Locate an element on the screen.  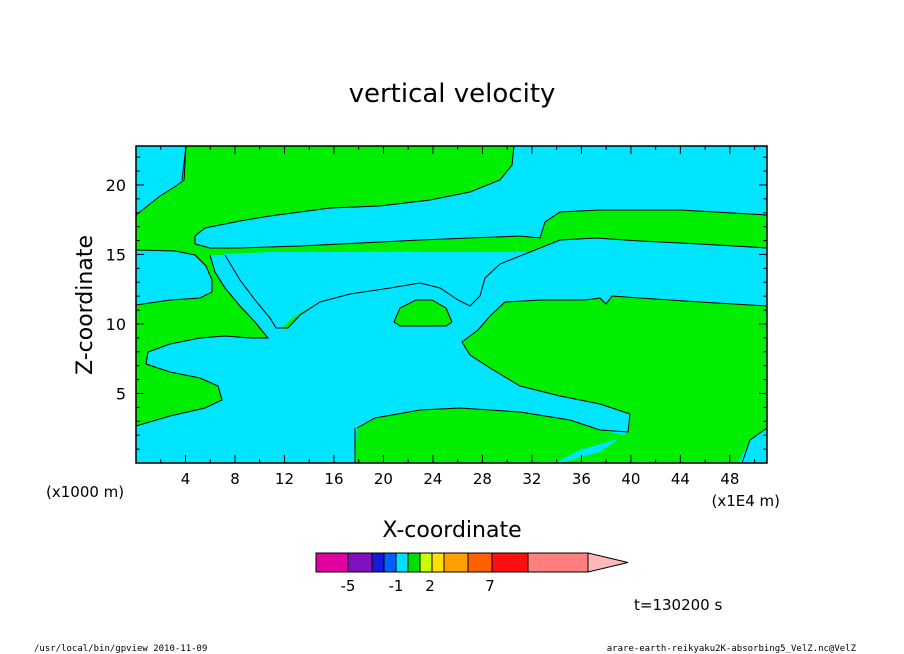
x-tick-label: 36 is located at coordinates (581, 479).